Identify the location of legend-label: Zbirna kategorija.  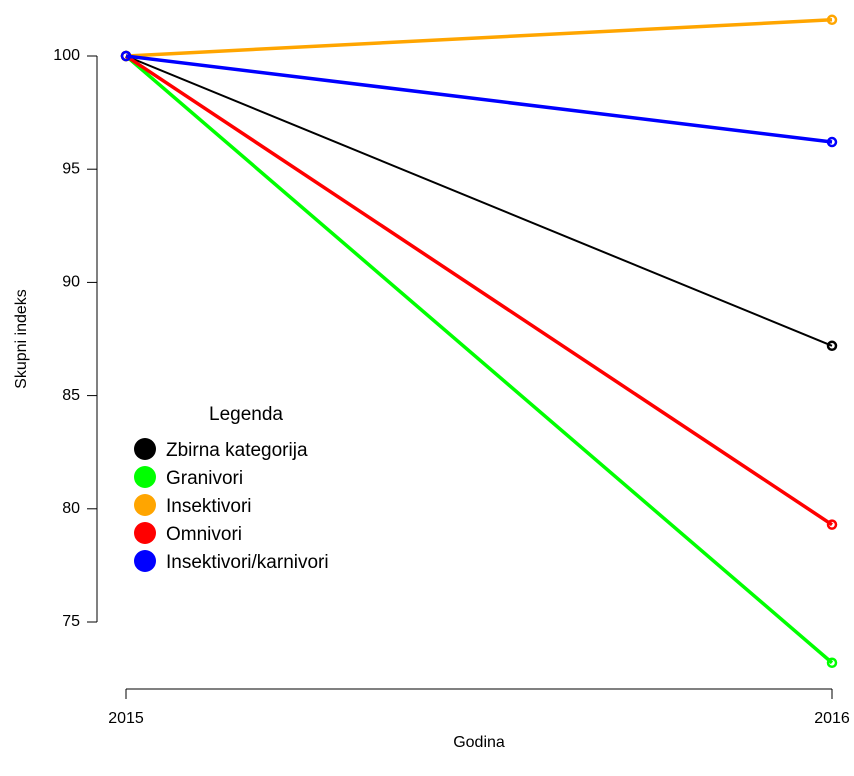
(237, 450).